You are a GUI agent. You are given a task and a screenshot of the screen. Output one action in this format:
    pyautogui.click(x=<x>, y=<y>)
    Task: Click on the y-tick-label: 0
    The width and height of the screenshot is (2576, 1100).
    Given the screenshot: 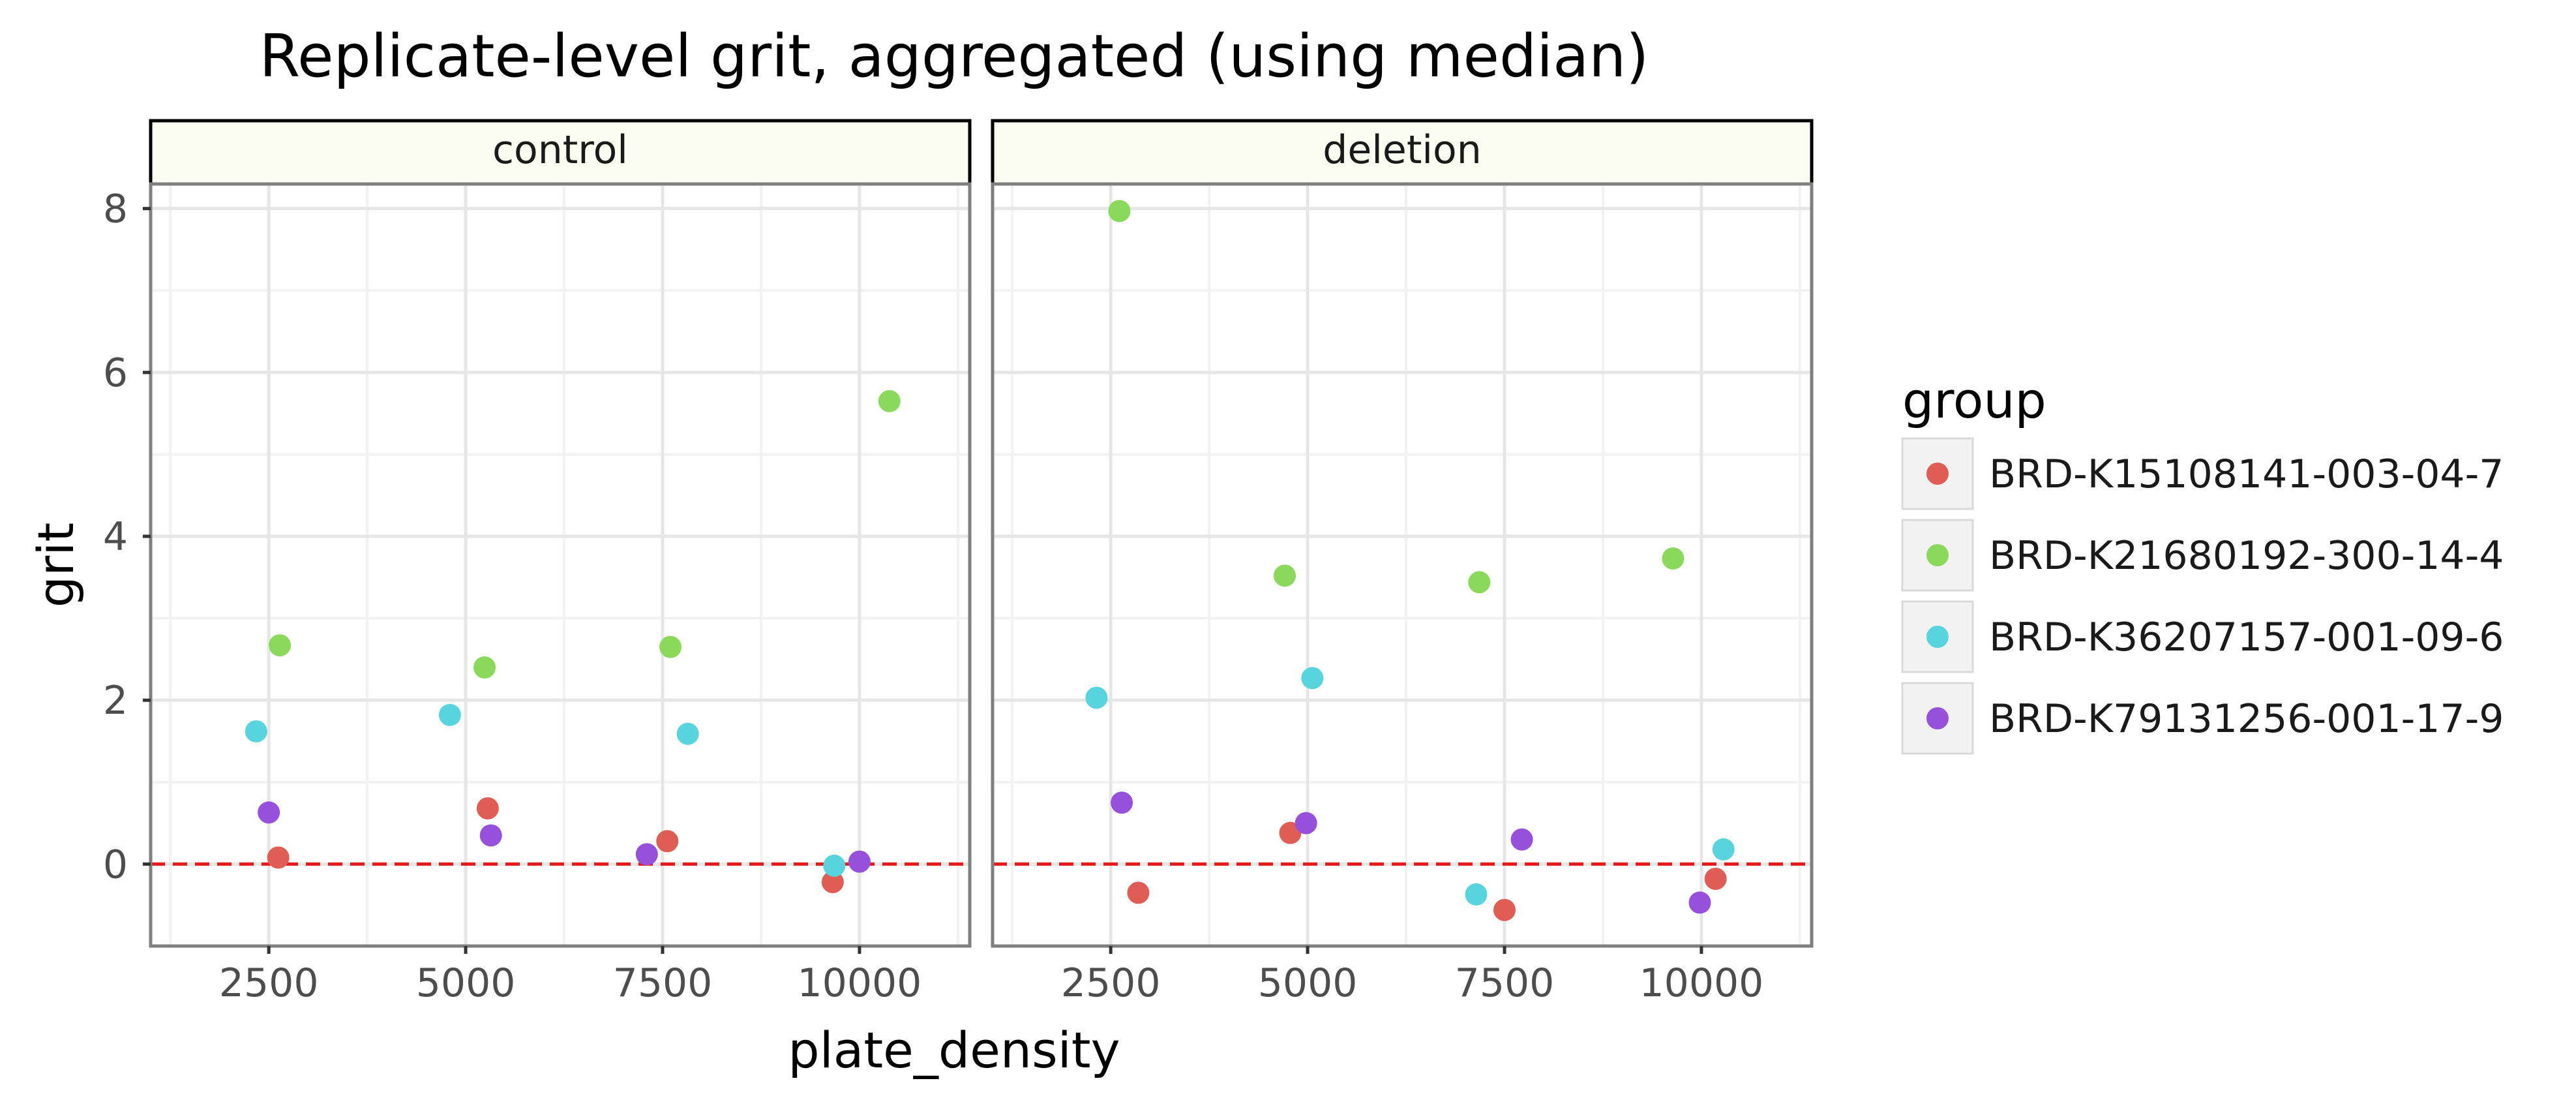 What is the action you would take?
    pyautogui.click(x=115, y=864)
    